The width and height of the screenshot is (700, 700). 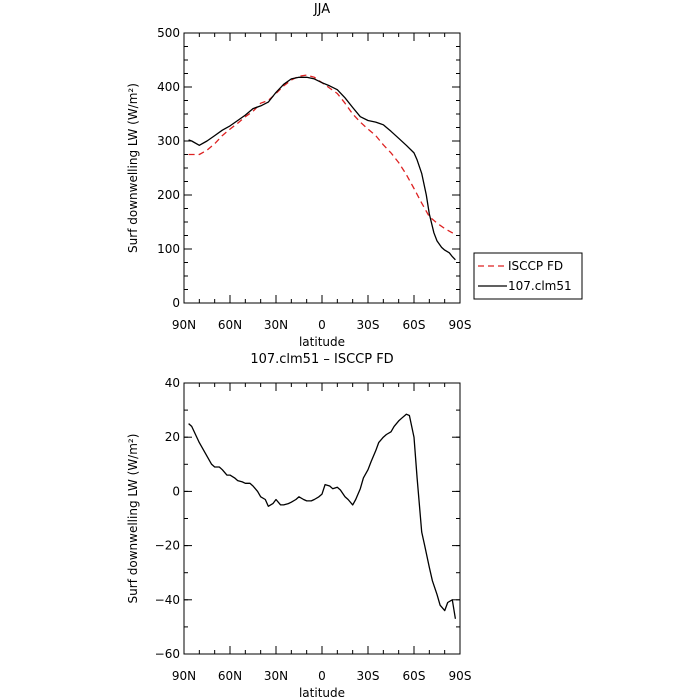 I want to click on y-tick-label: −60, so click(x=167, y=654).